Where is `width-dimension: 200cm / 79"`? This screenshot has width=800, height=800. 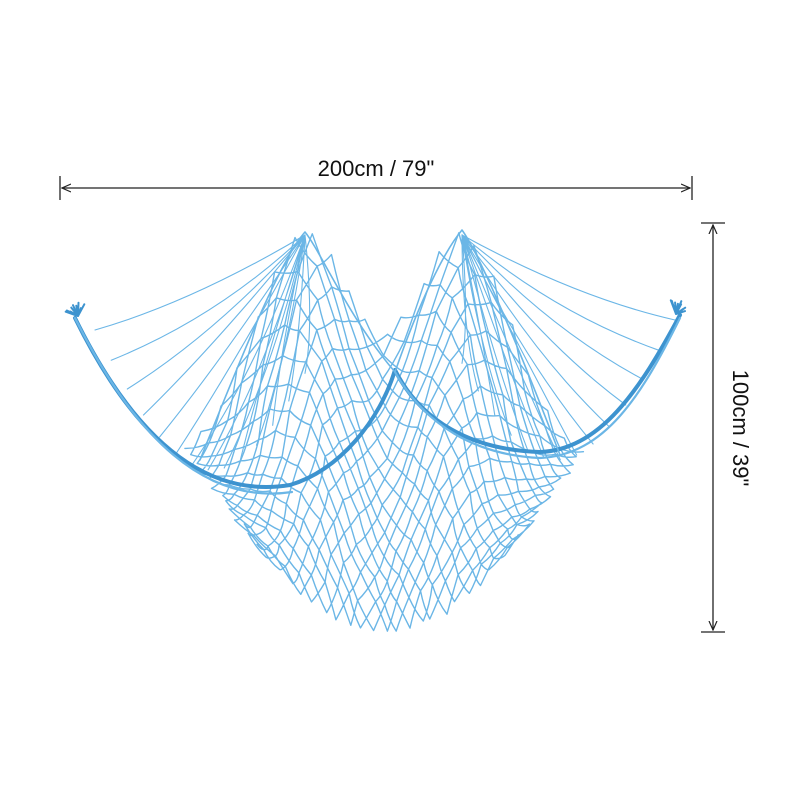 width-dimension: 200cm / 79" is located at coordinates (376, 178).